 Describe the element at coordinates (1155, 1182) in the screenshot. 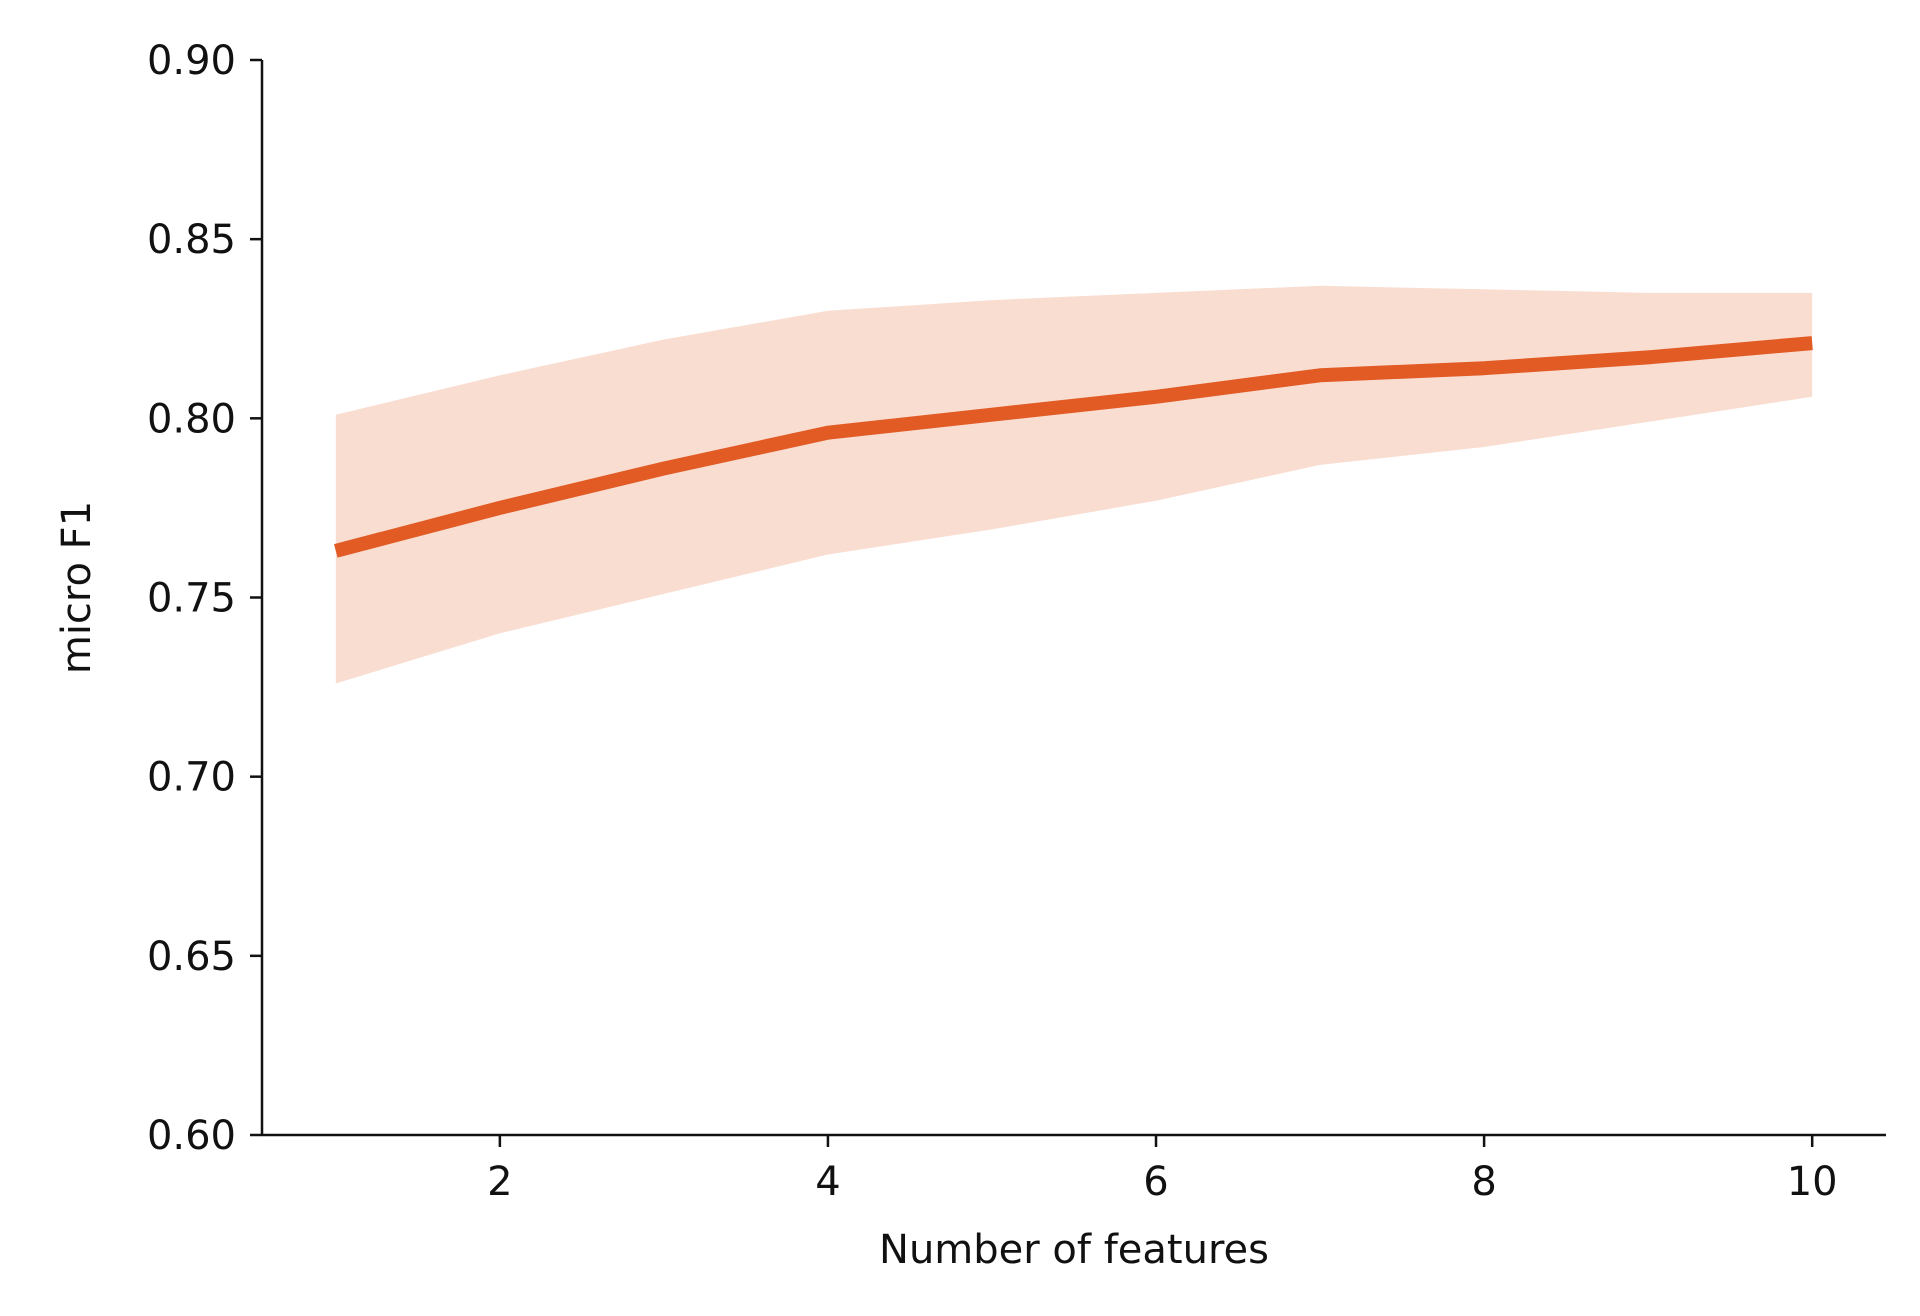

I see `x-tick-label: 6` at that location.